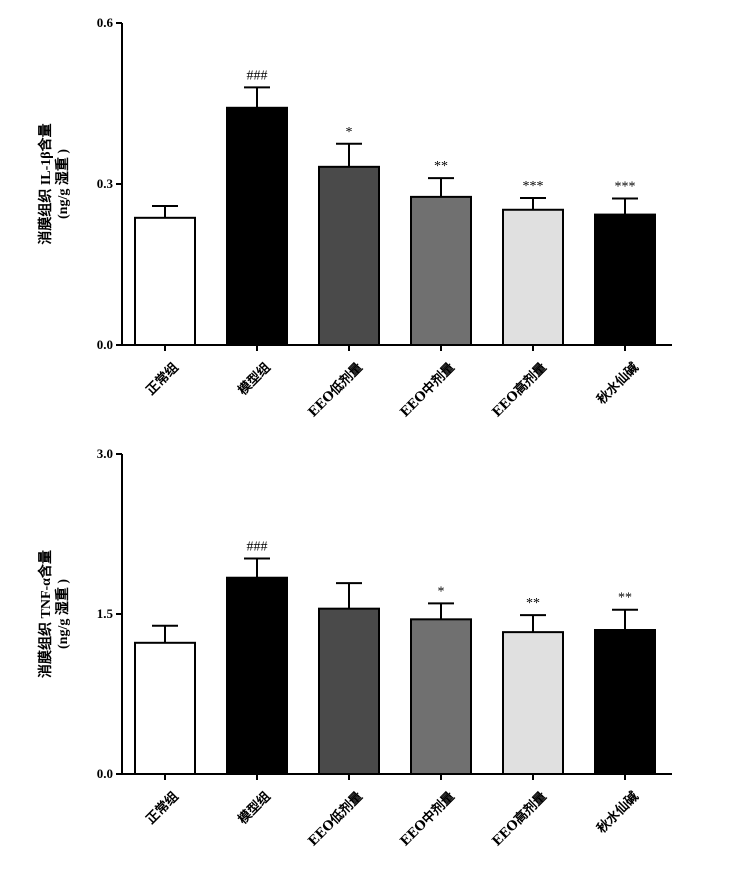  Describe the element at coordinates (349, 132) in the screenshot. I see `il1b-significance-label: *` at that location.